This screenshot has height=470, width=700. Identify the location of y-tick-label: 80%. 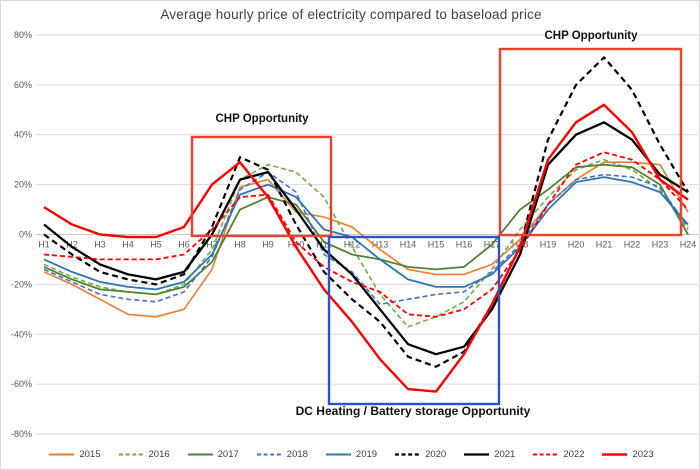
(23, 35).